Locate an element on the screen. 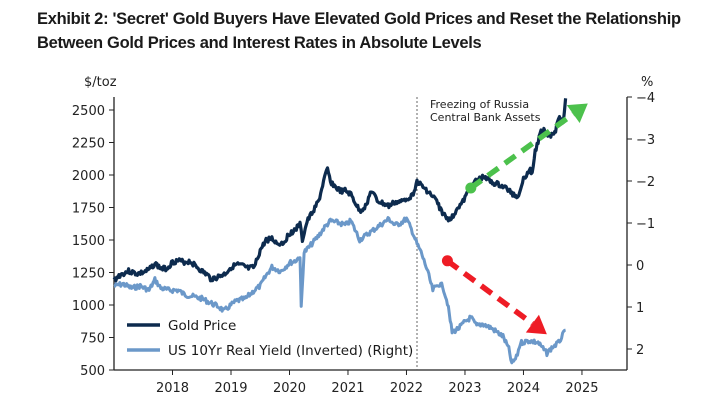 This screenshot has height=406, width=720. x-tick-label: 2022 is located at coordinates (406, 388).